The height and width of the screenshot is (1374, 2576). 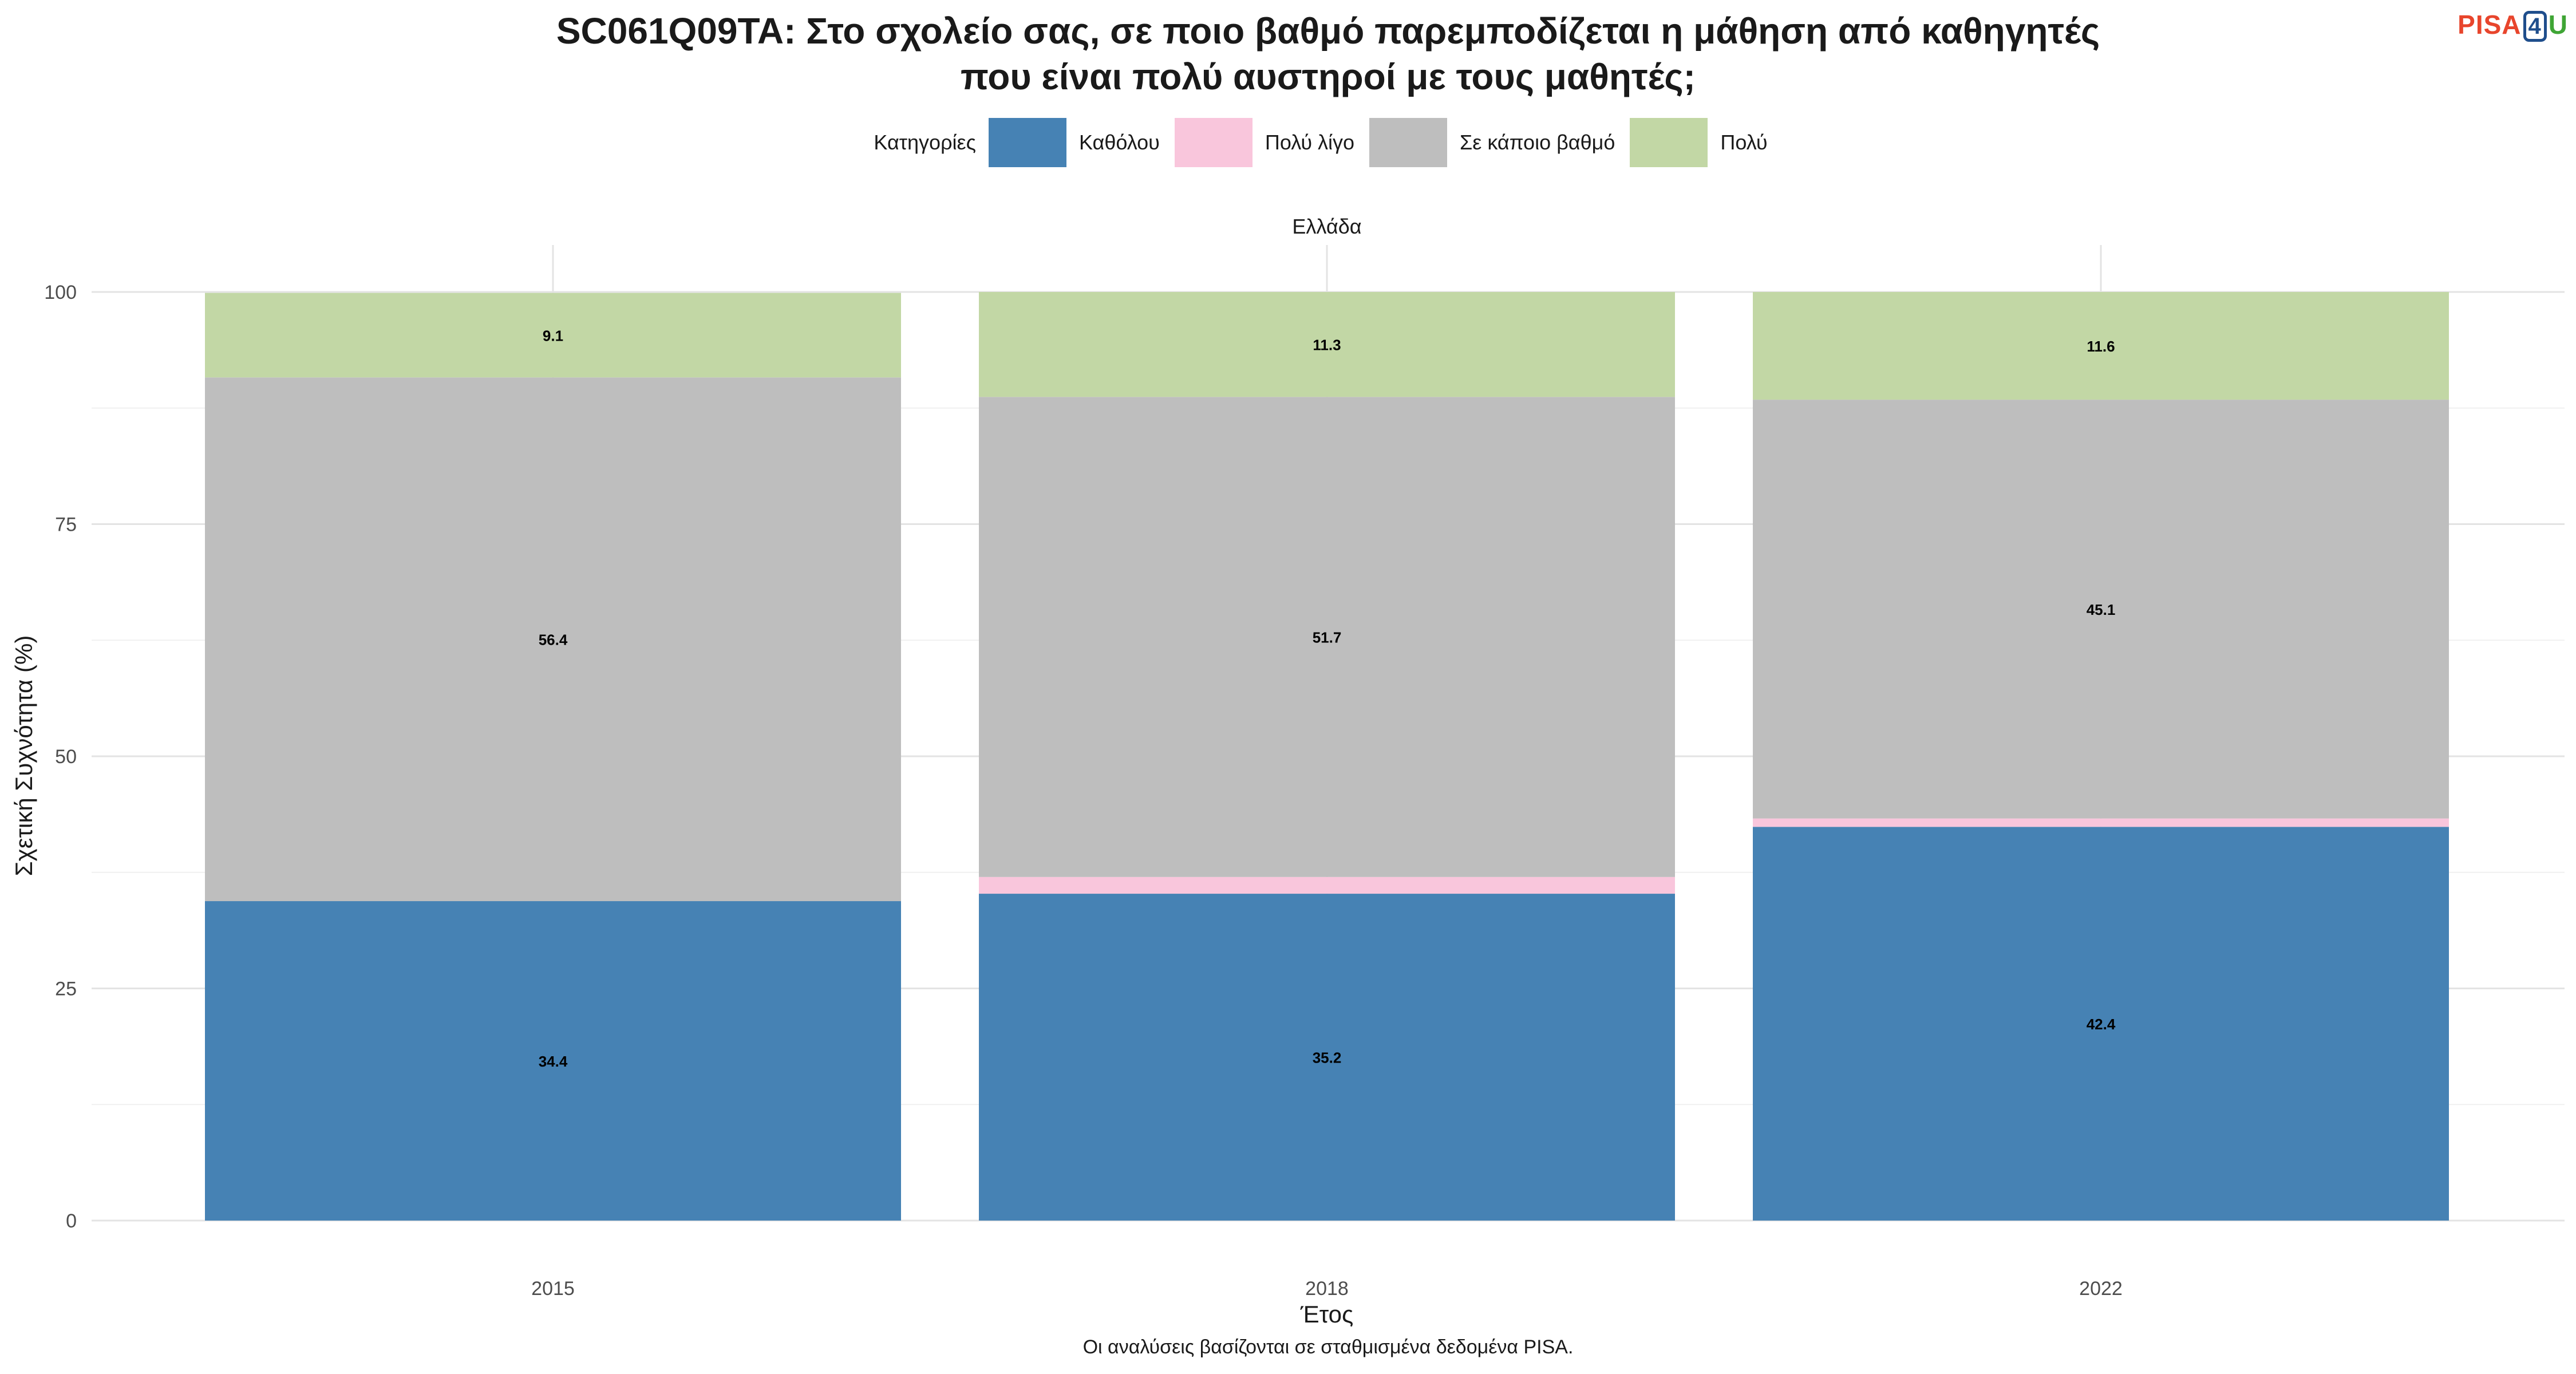 What do you see at coordinates (71, 1221) in the screenshot?
I see `y-tick-label: 0` at bounding box center [71, 1221].